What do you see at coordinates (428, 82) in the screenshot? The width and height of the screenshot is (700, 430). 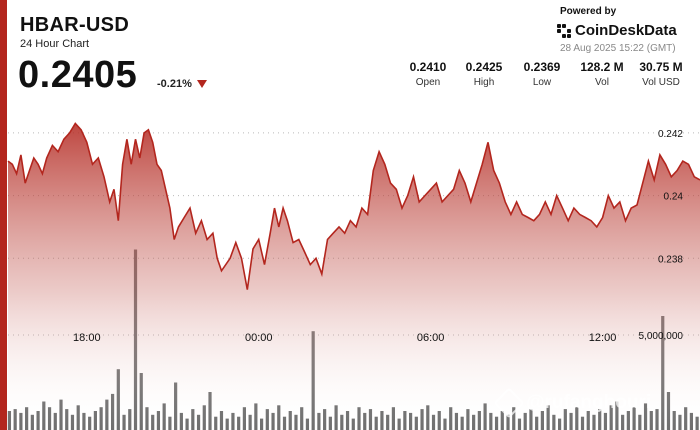 I see `stat-label: Open` at bounding box center [428, 82].